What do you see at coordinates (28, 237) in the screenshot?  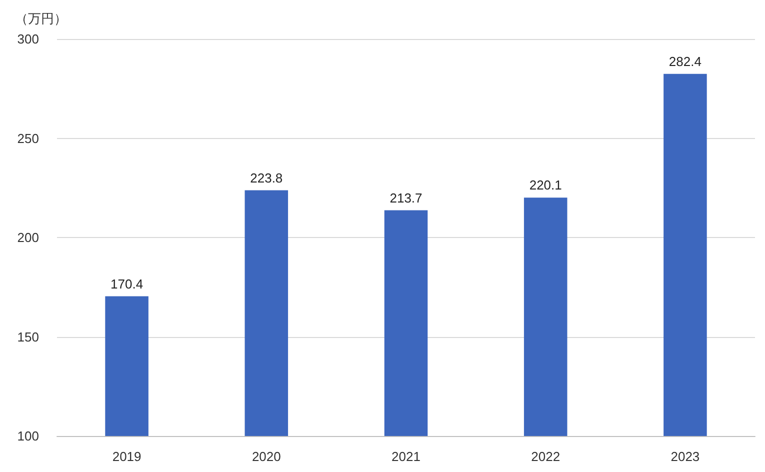 I see `y-tick-label: 200` at bounding box center [28, 237].